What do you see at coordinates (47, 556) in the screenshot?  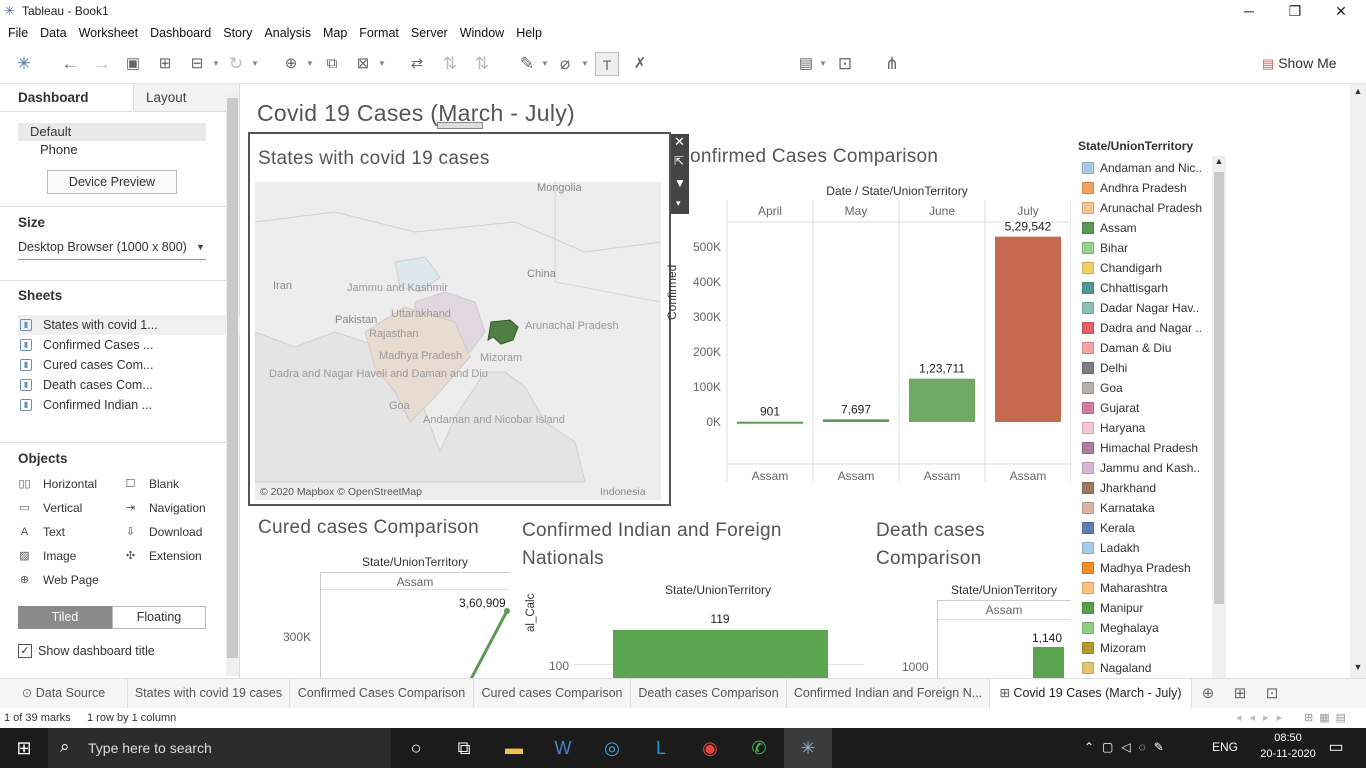 I see `object-image: ▨ Image` at bounding box center [47, 556].